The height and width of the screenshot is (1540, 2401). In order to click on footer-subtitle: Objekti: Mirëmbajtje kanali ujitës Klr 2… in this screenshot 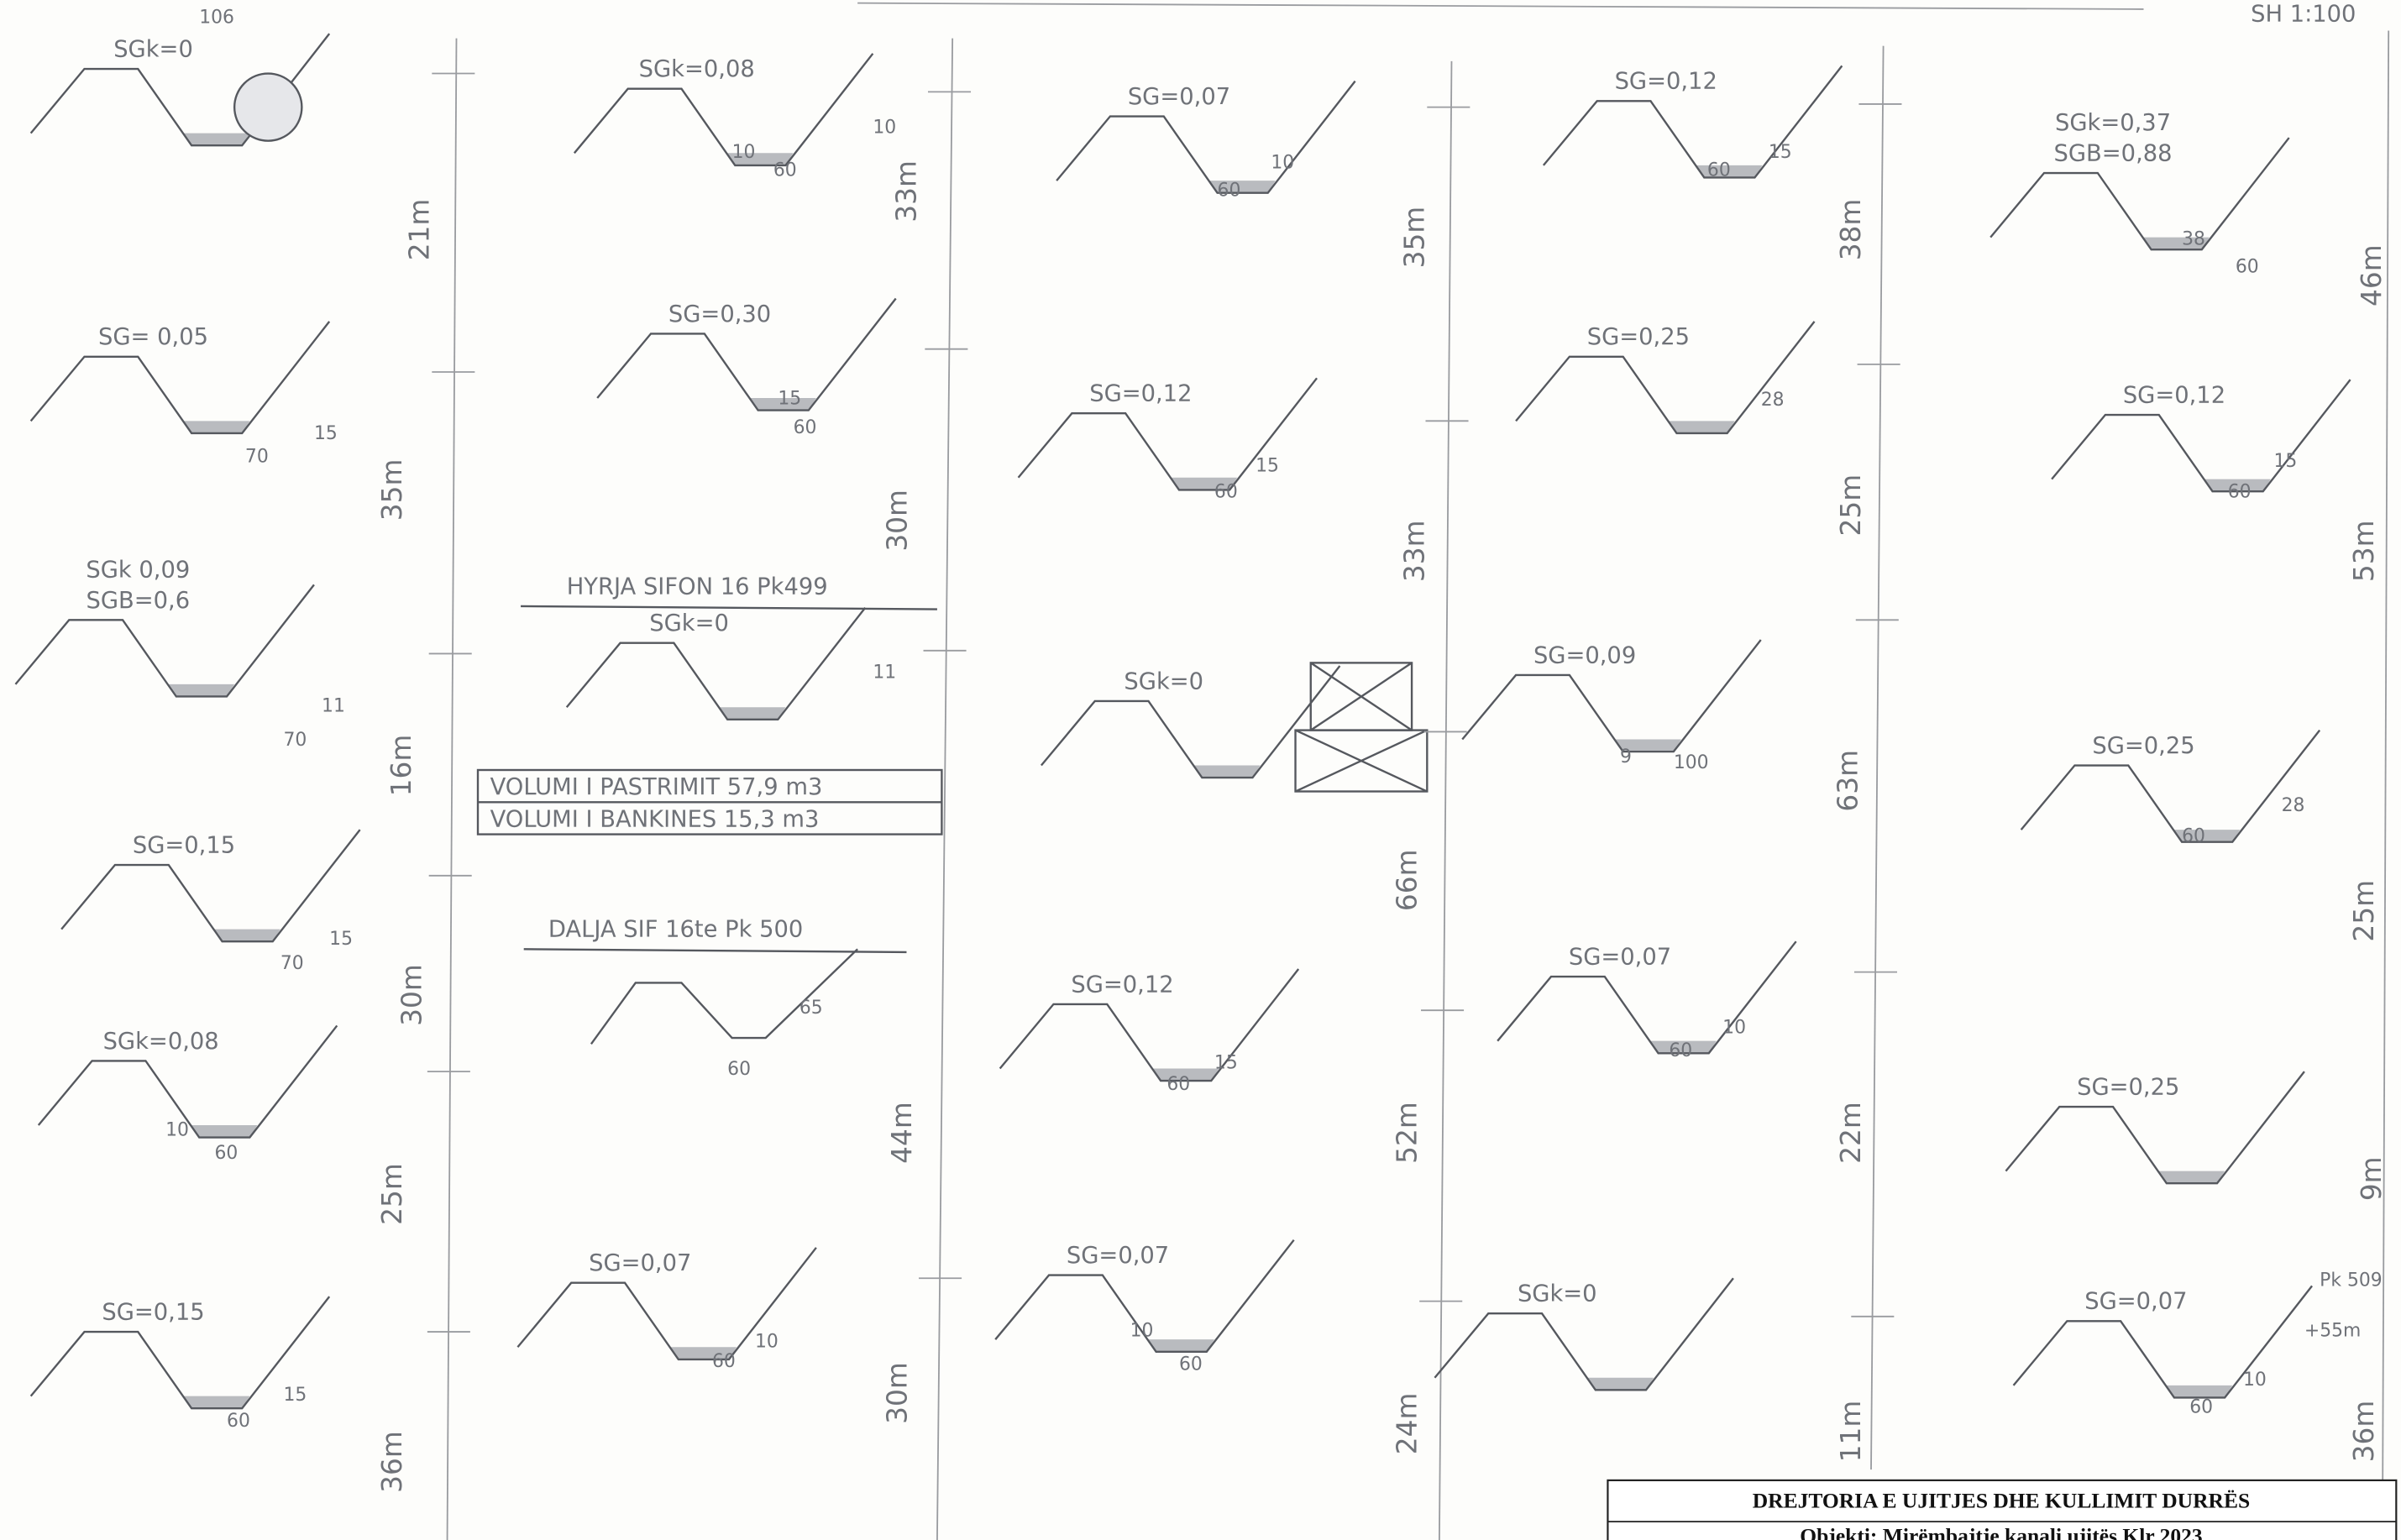, I will do `click(2001, 1532)`.